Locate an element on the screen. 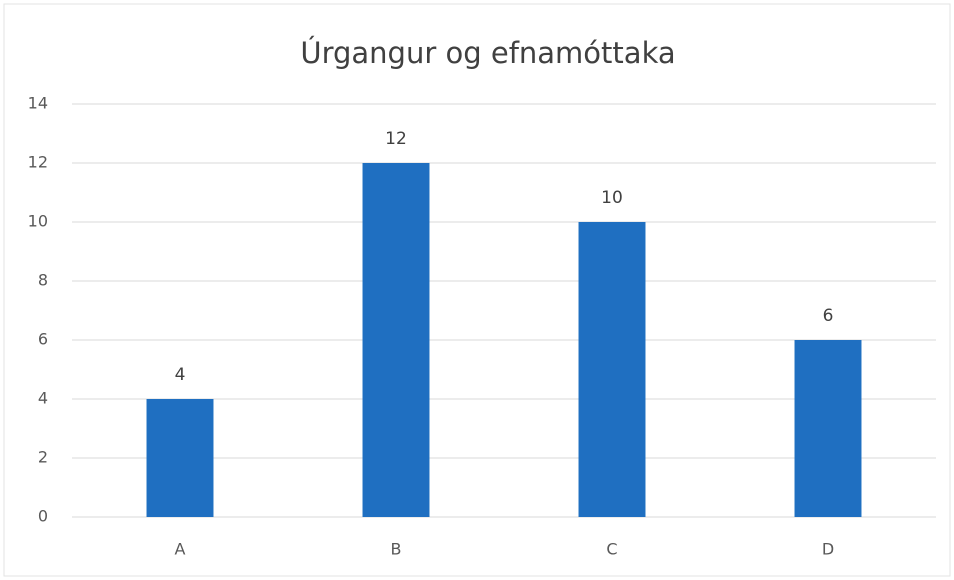 Image resolution: width=954 pixels, height=580 pixels. y-tick-label: 14 is located at coordinates (38, 103).